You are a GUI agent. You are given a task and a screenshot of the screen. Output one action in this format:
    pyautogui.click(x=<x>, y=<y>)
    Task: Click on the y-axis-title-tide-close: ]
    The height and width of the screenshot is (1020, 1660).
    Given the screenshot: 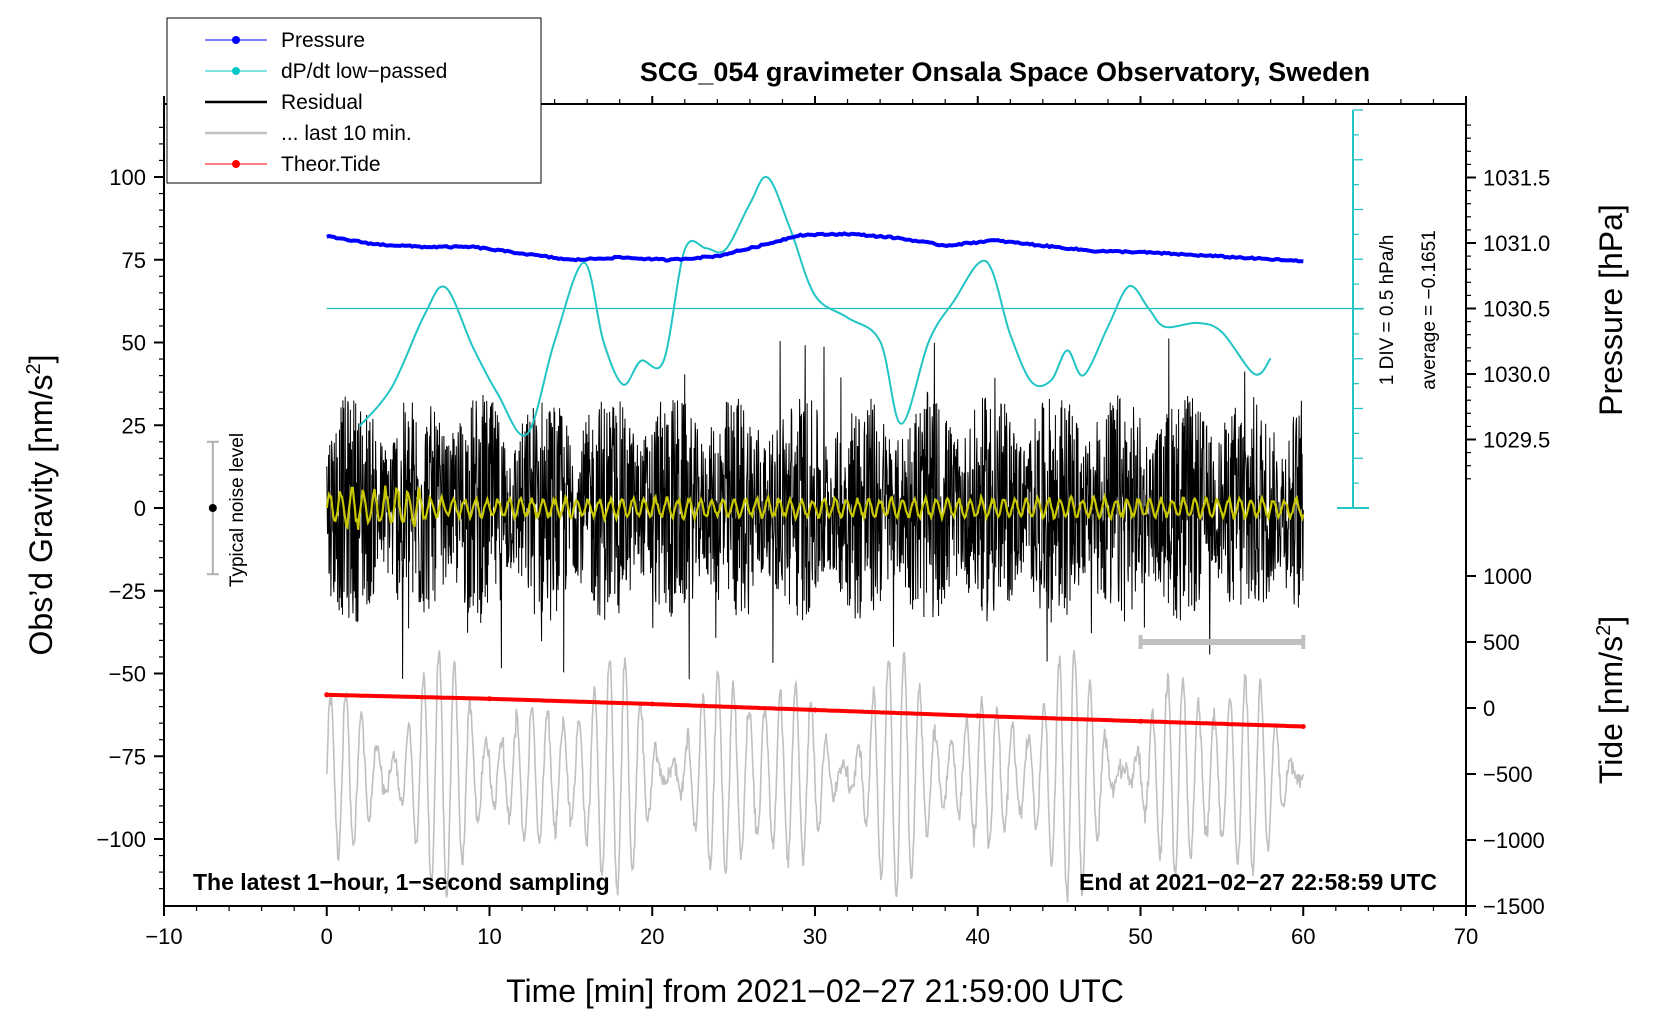 What is the action you would take?
    pyautogui.click(x=1611, y=620)
    